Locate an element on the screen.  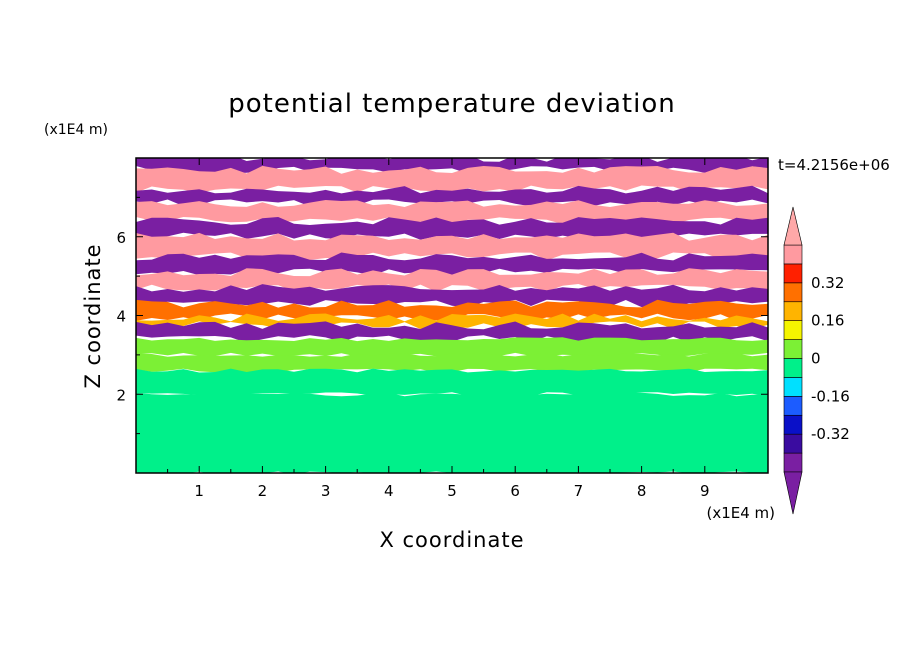
x-tick-label: 5 is located at coordinates (452, 491).